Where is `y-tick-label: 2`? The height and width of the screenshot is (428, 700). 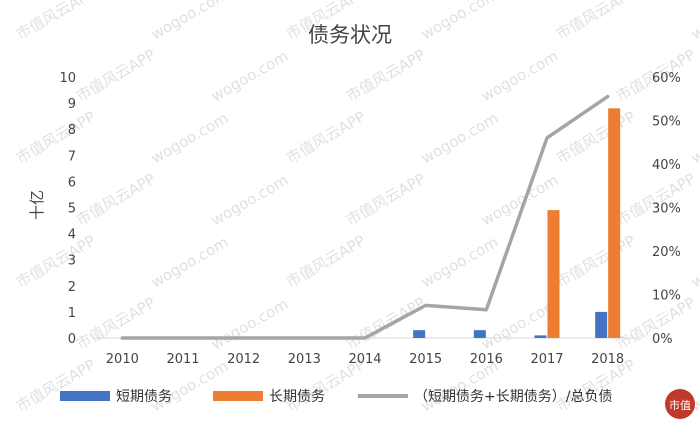 y-tick-label: 2 is located at coordinates (72, 287).